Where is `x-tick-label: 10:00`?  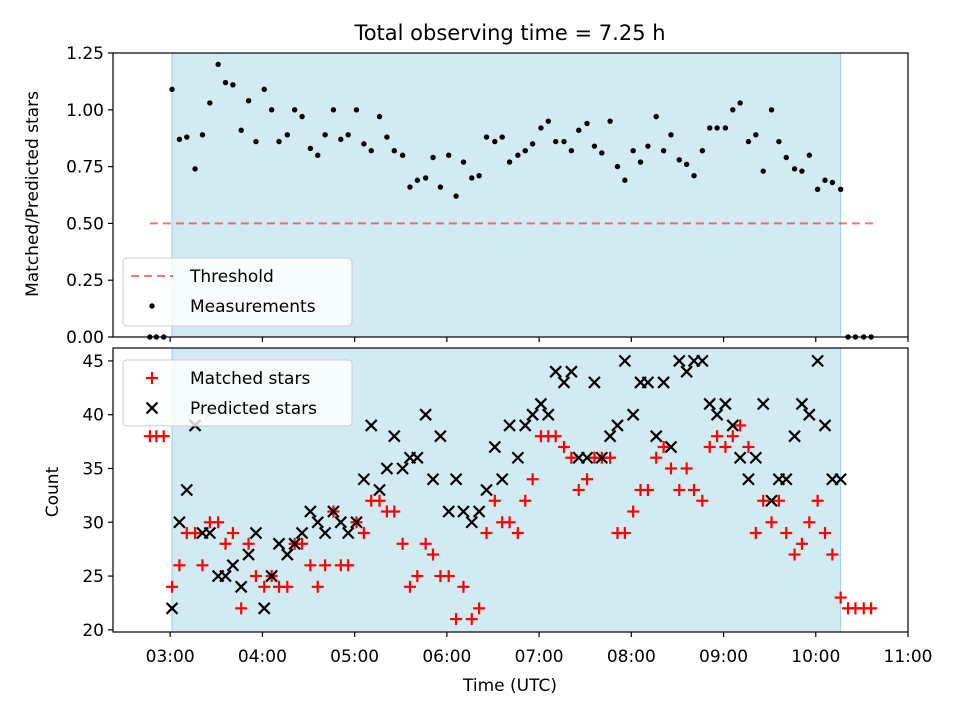 x-tick-label: 10:00 is located at coordinates (815, 657).